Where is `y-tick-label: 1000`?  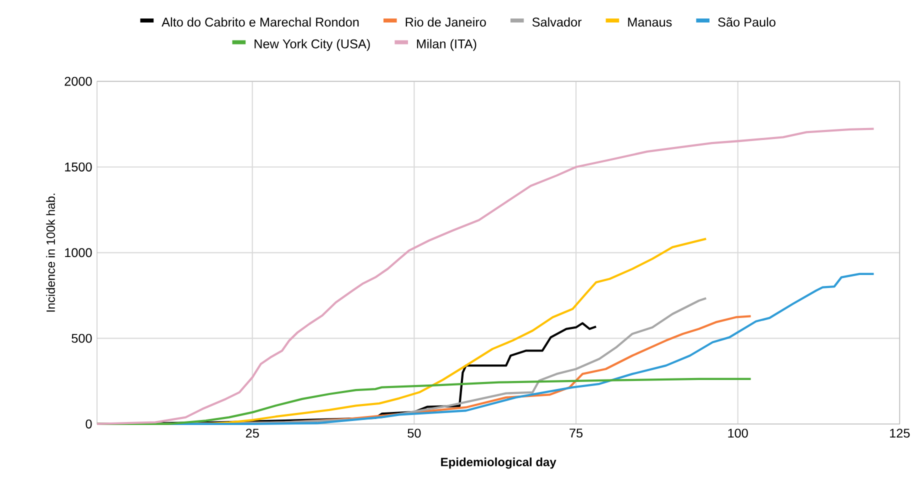 y-tick-label: 1000 is located at coordinates (78, 253).